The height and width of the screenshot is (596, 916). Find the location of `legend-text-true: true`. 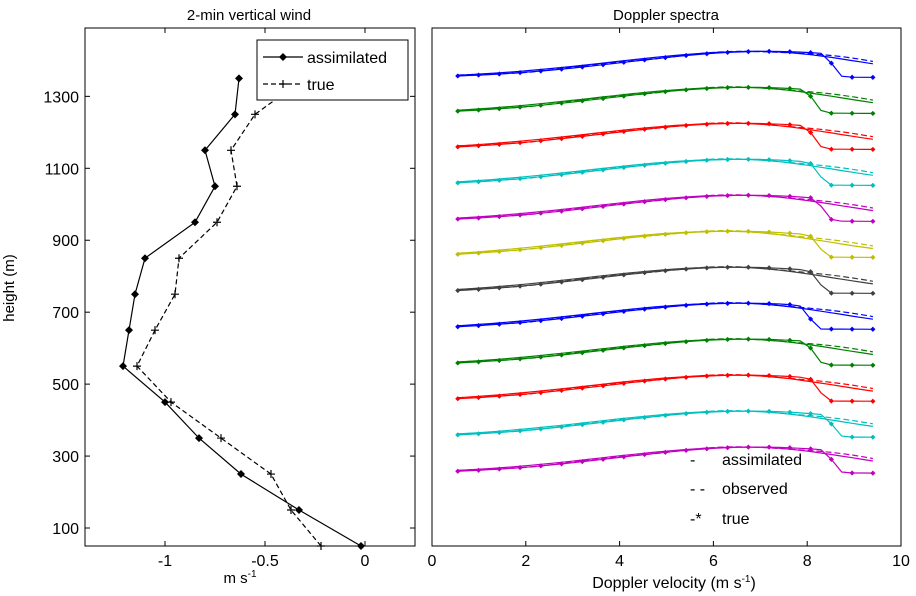

legend-text-true: true is located at coordinates (736, 519).